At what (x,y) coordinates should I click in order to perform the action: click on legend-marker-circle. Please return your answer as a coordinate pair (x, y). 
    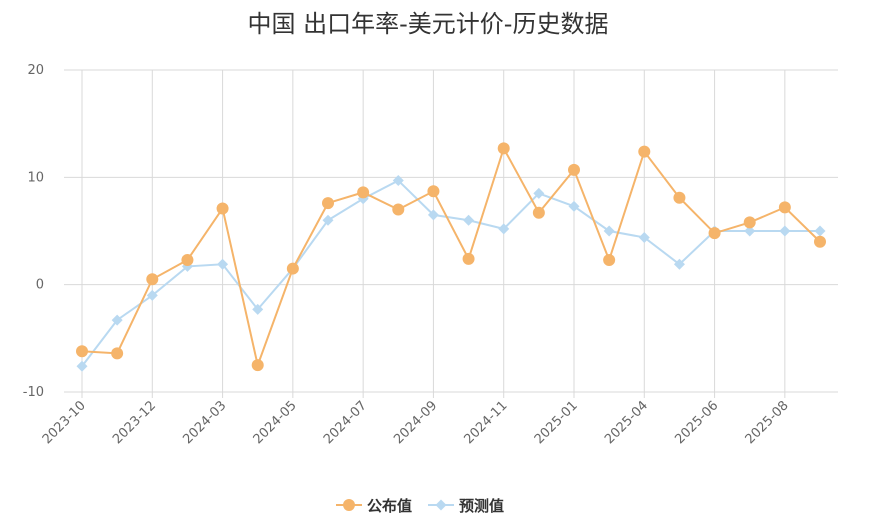
    Looking at the image, I should click on (349, 505).